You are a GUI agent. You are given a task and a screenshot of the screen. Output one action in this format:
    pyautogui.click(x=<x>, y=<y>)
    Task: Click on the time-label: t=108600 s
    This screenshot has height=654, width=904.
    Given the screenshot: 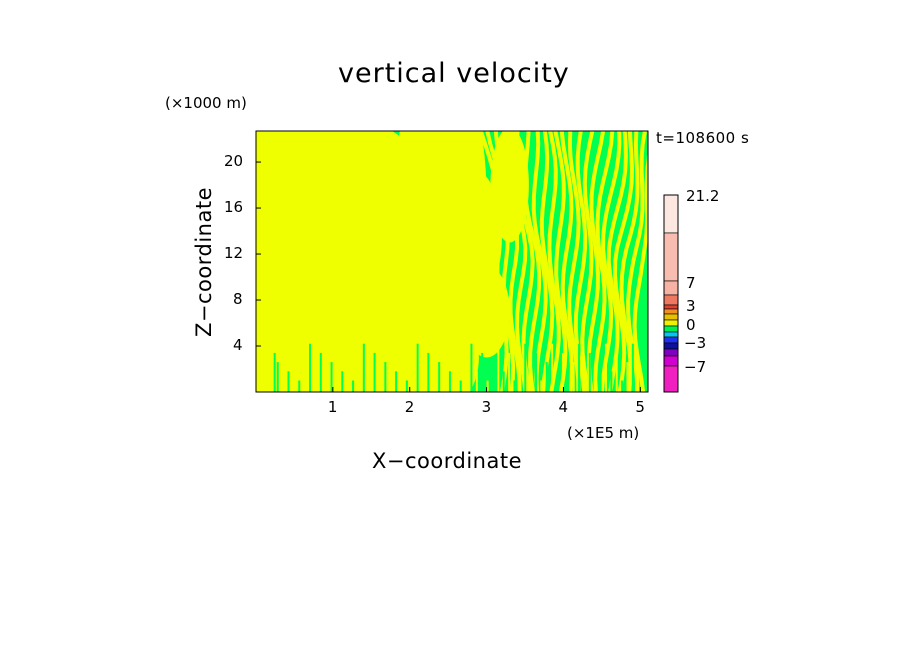 What is the action you would take?
    pyautogui.click(x=703, y=138)
    